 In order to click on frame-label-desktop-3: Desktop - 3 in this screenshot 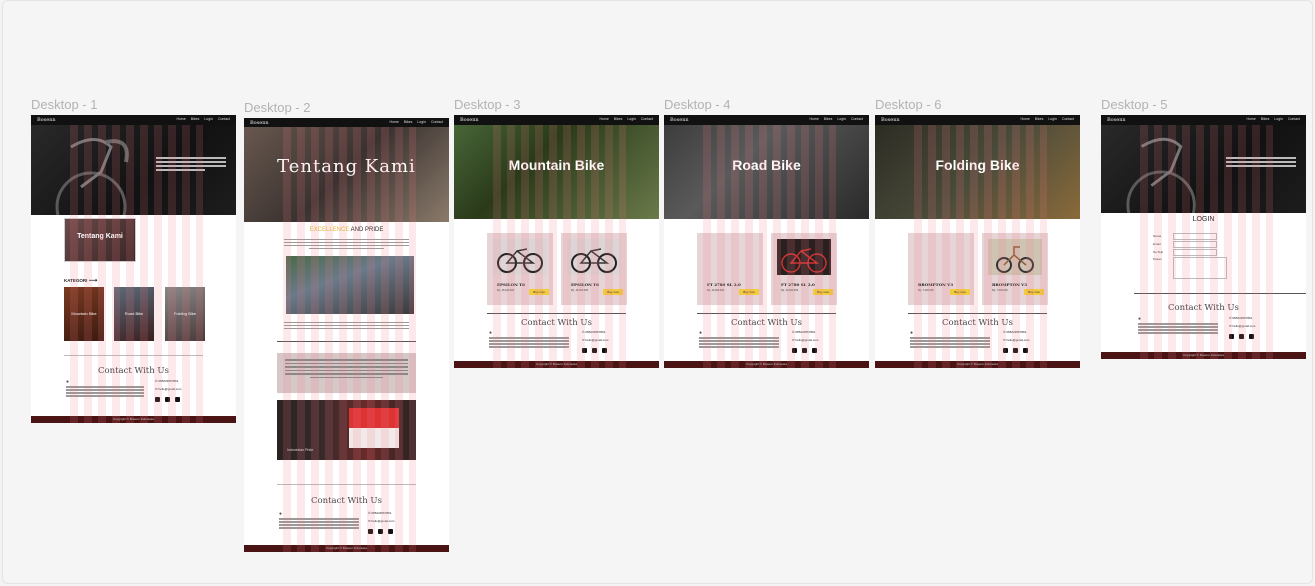, I will do `click(487, 104)`.